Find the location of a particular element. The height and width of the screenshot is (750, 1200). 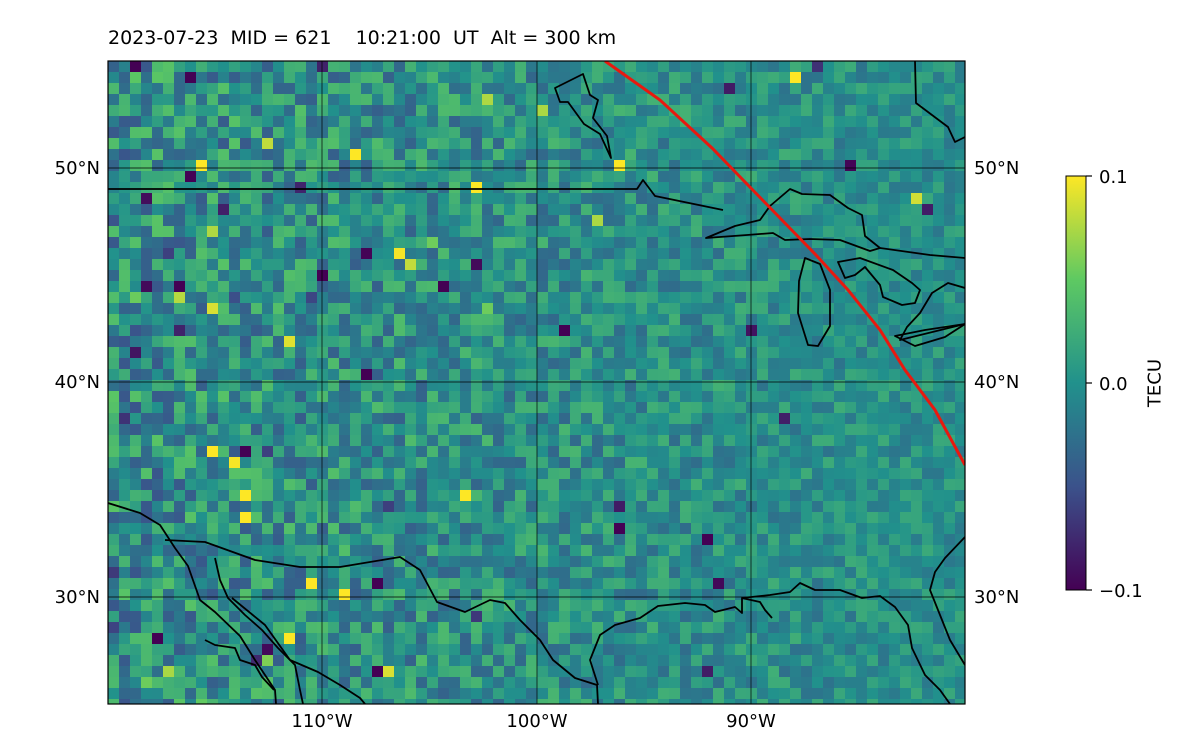

lat-label-30-right: 30°N is located at coordinates (996, 597).